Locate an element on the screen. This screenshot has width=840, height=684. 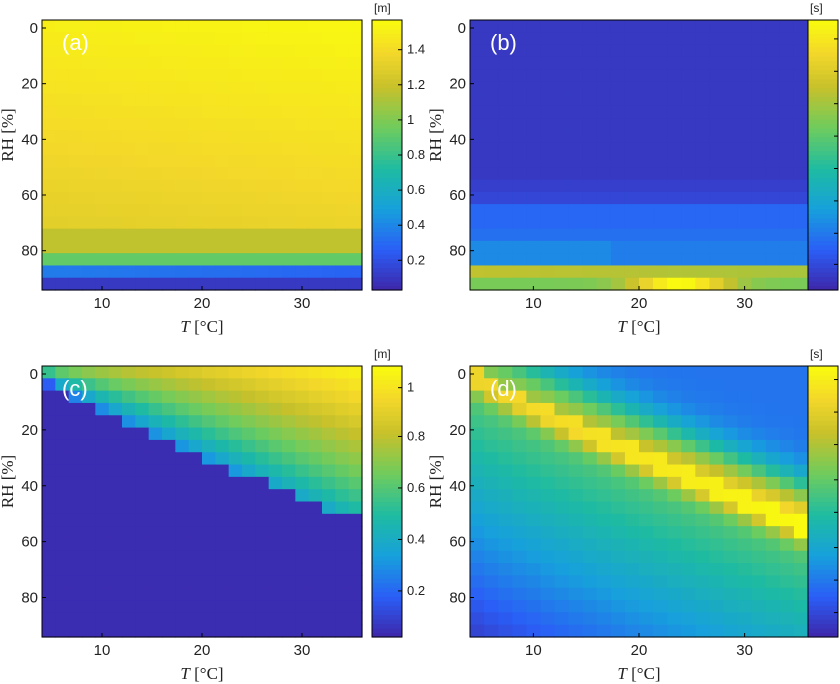
y-tick-label: 60 is located at coordinates (29, 542).